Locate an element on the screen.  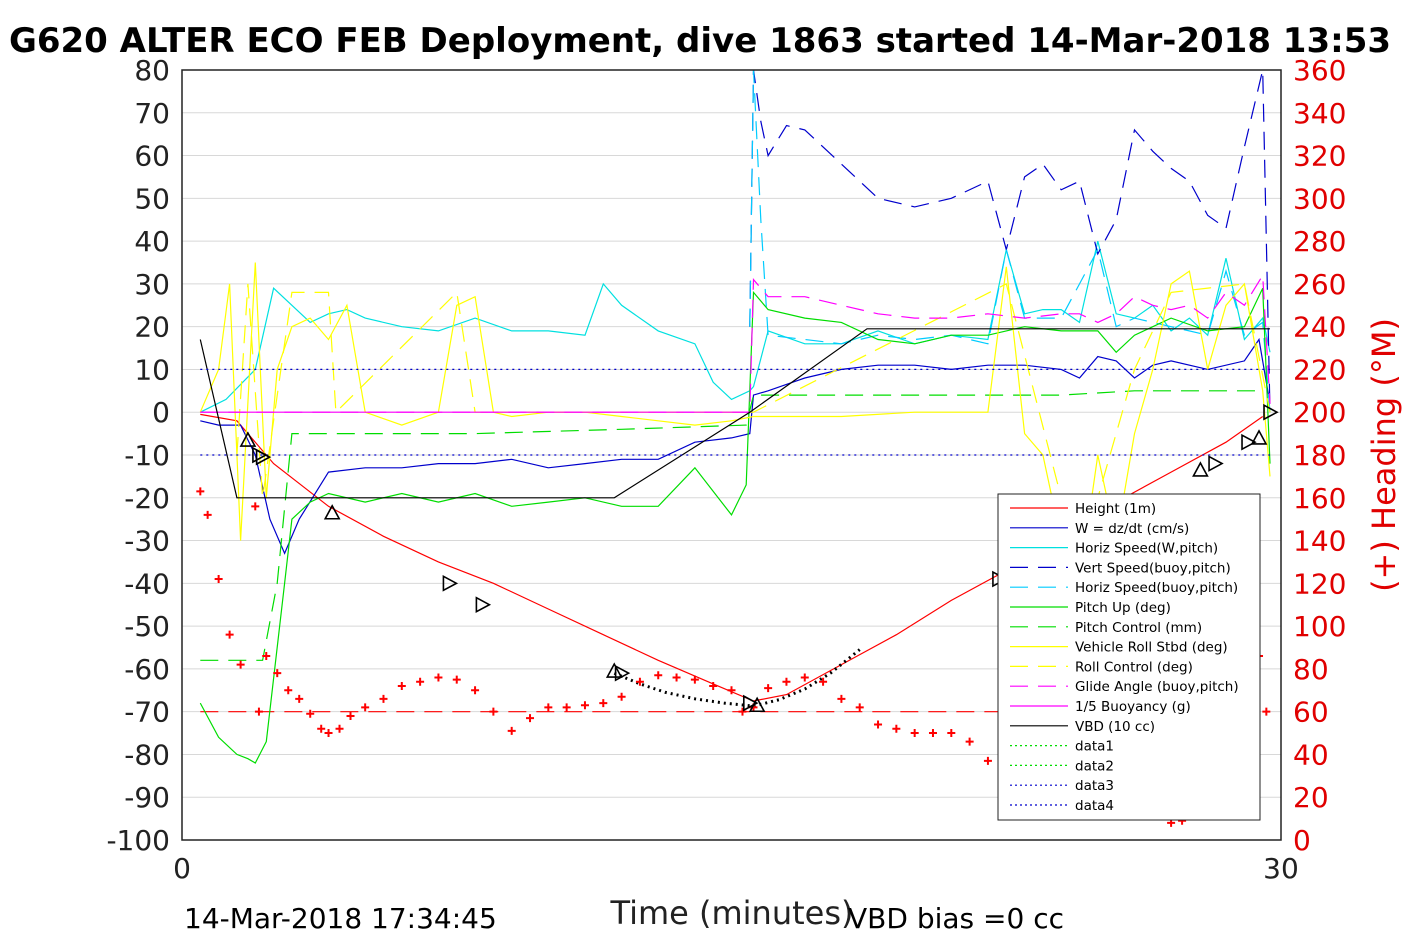
legend-entry: Glide Angle (buoy,pitch) is located at coordinates (1157, 687).